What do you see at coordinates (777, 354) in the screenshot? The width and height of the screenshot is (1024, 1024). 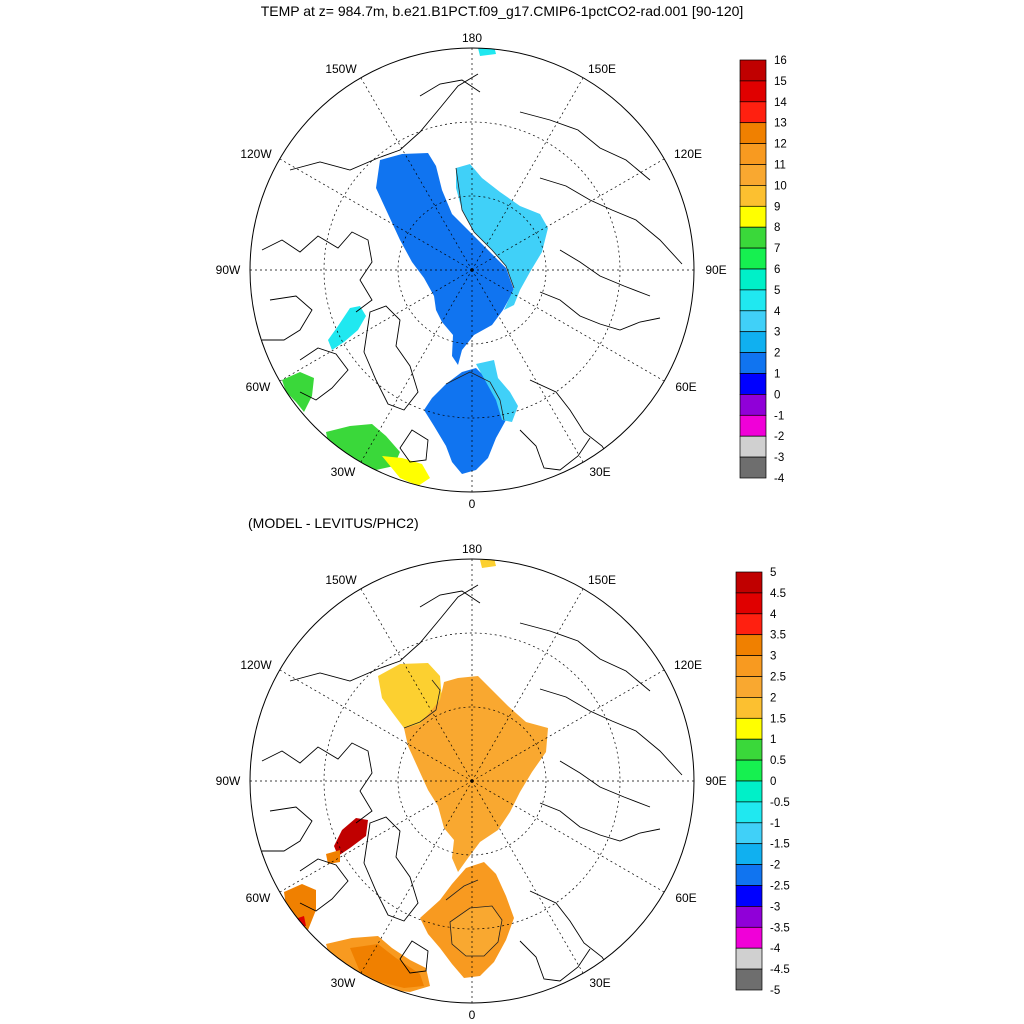 I see `top-colorbar-label: 2` at bounding box center [777, 354].